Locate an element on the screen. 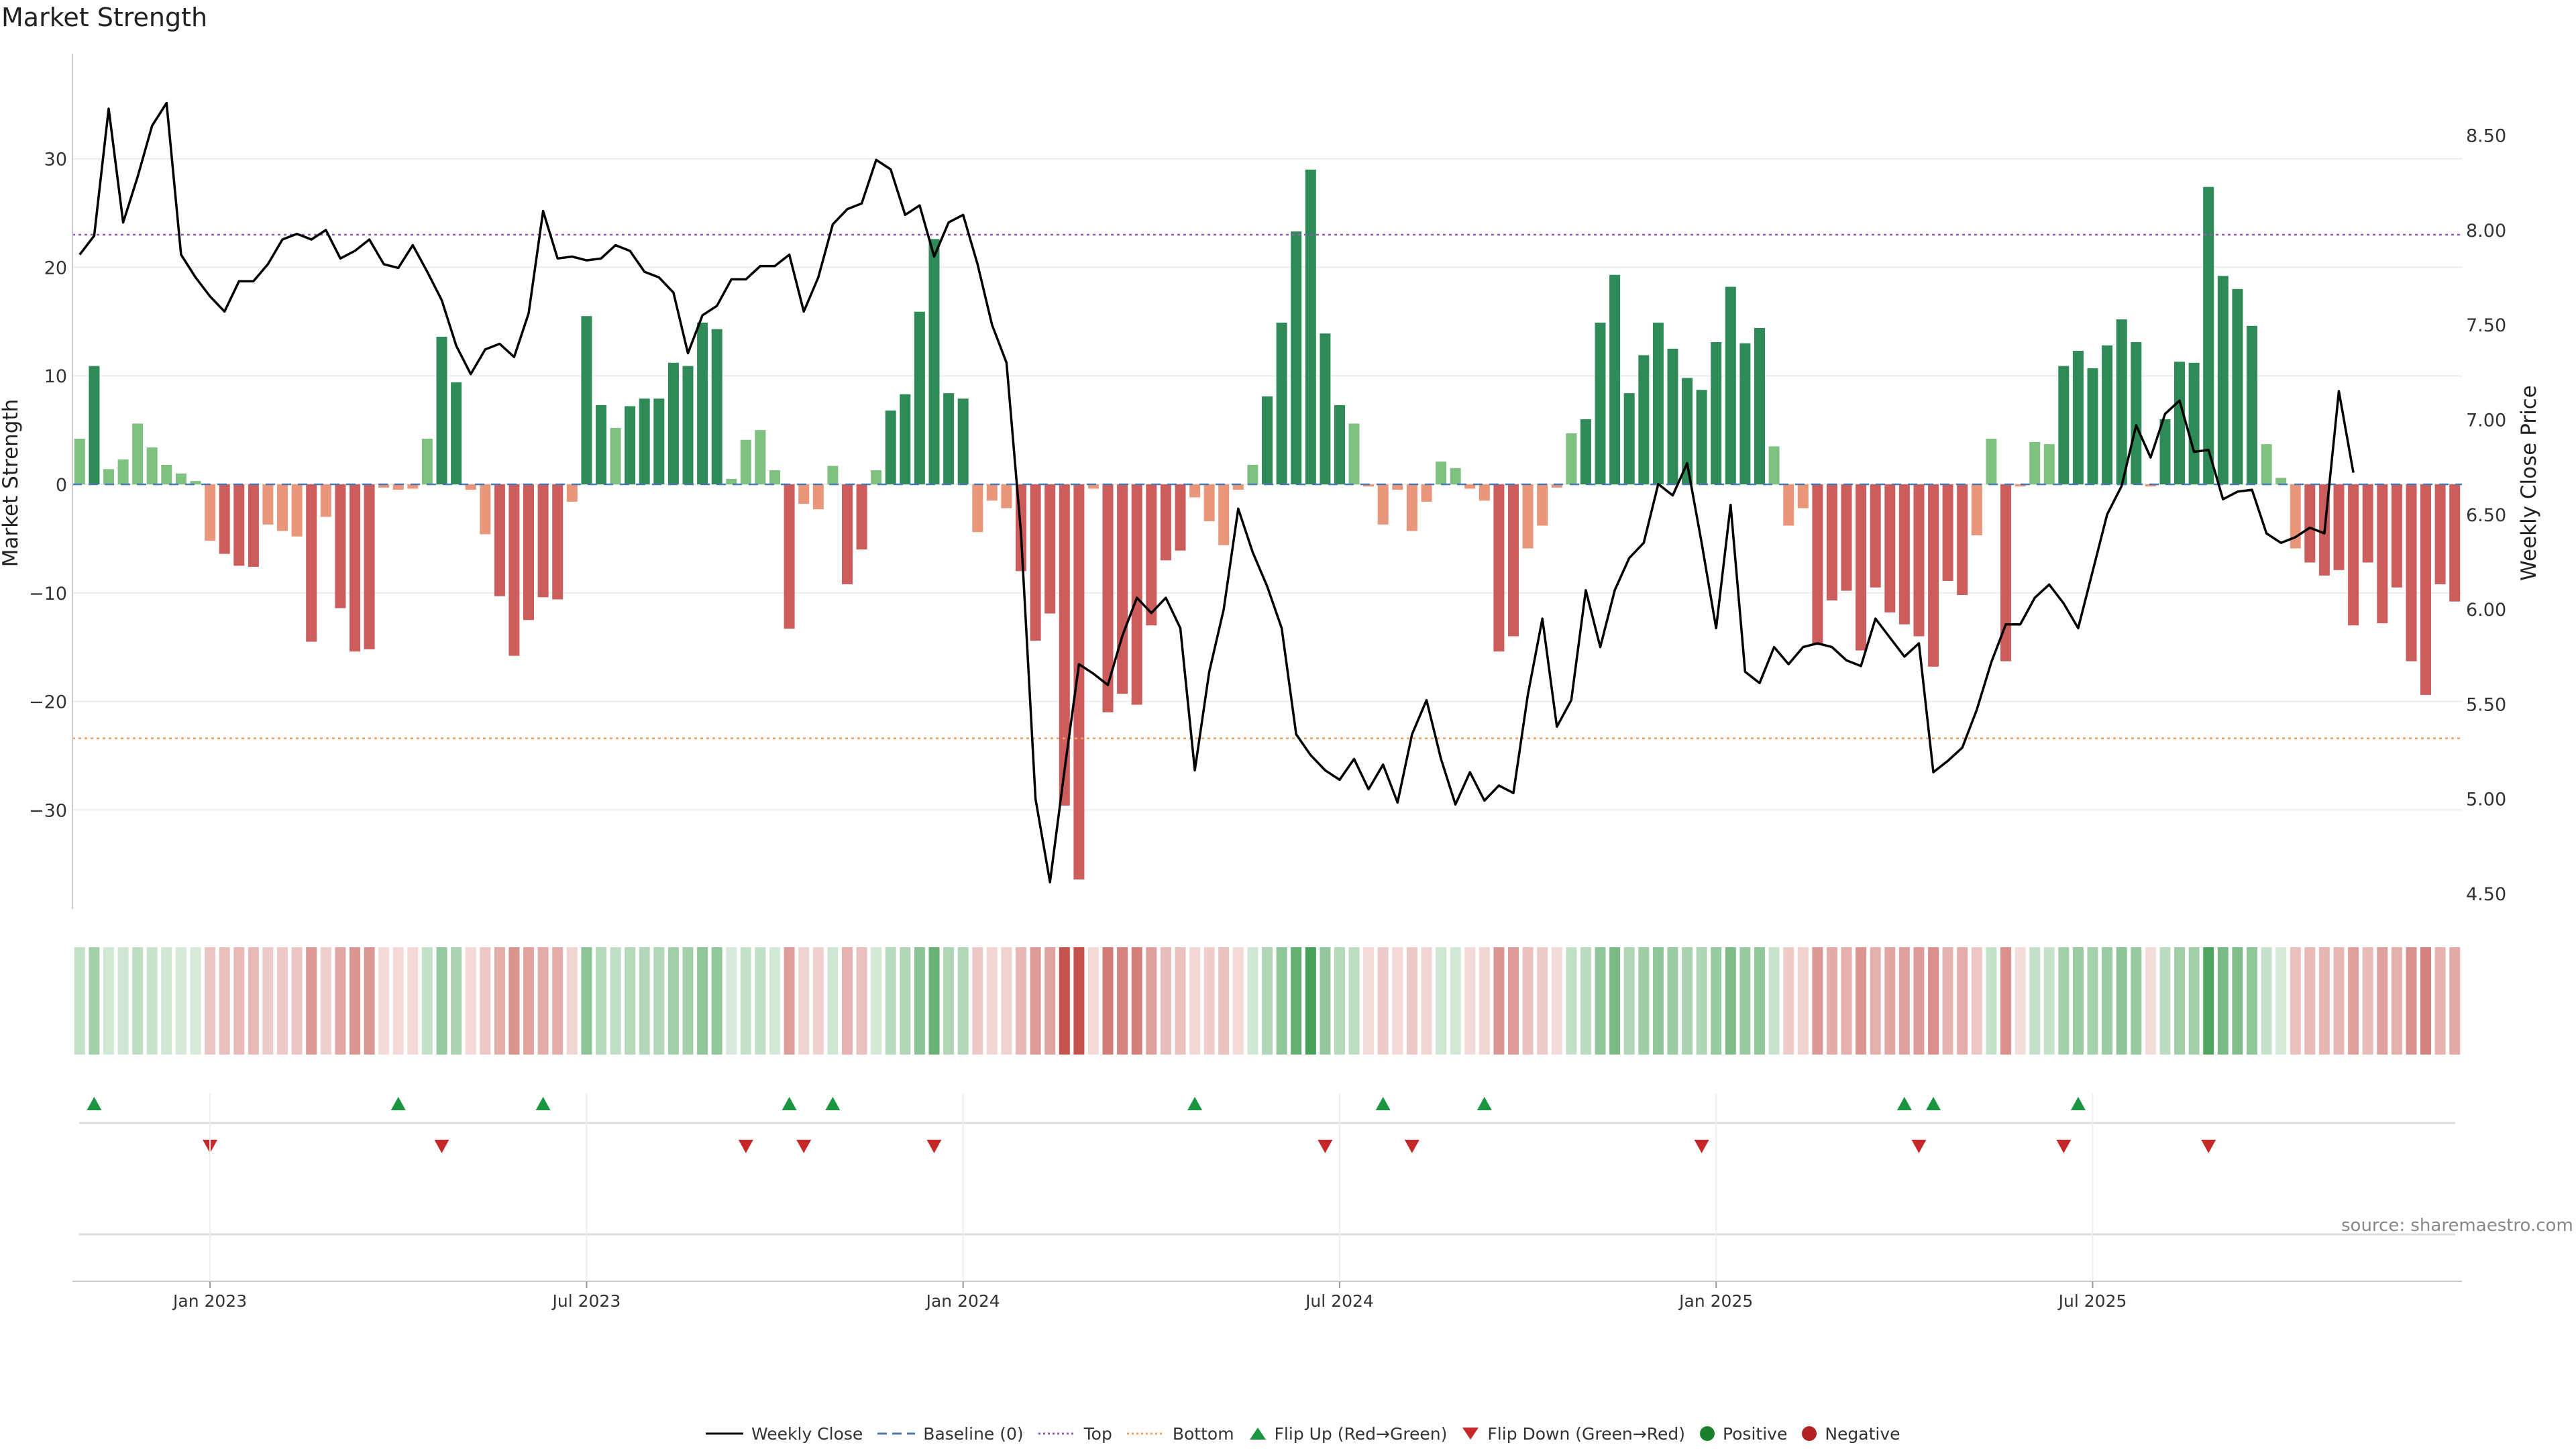  x-tick-label: Jul 2024 is located at coordinates (1339, 1301).